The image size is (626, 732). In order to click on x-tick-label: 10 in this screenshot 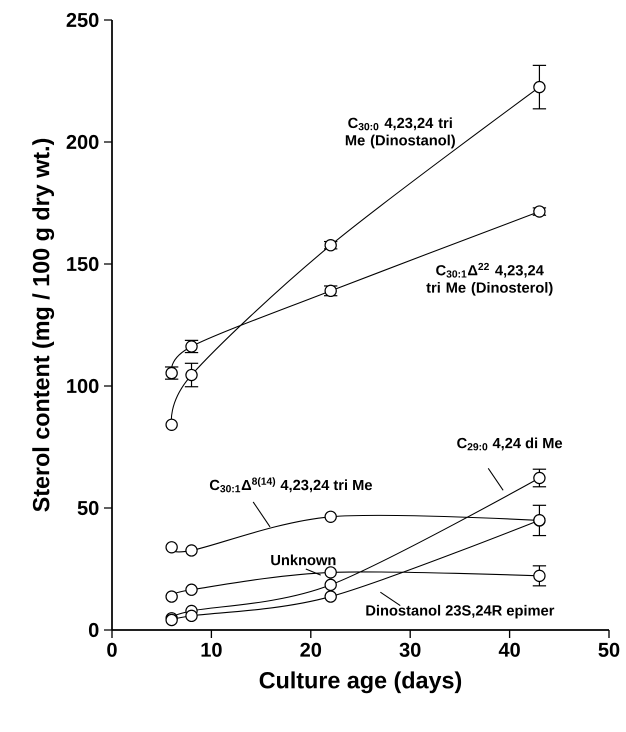, I will do `click(212, 649)`.